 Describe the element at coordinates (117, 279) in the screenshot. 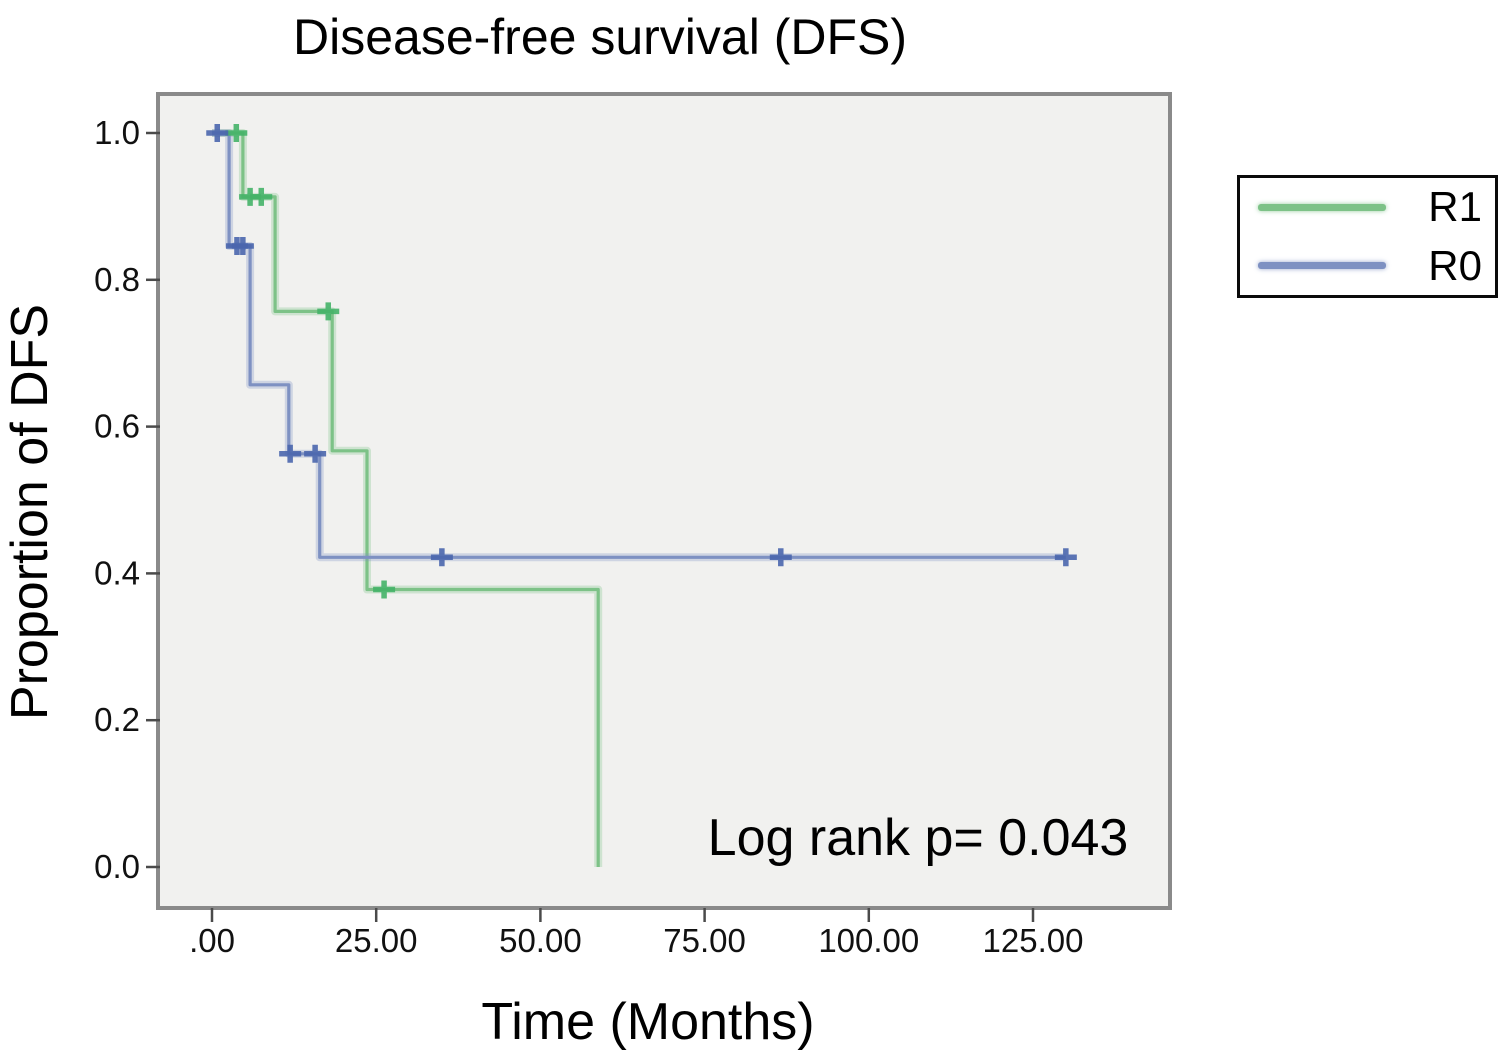

I see `y-tick-label-1: 0.8` at that location.